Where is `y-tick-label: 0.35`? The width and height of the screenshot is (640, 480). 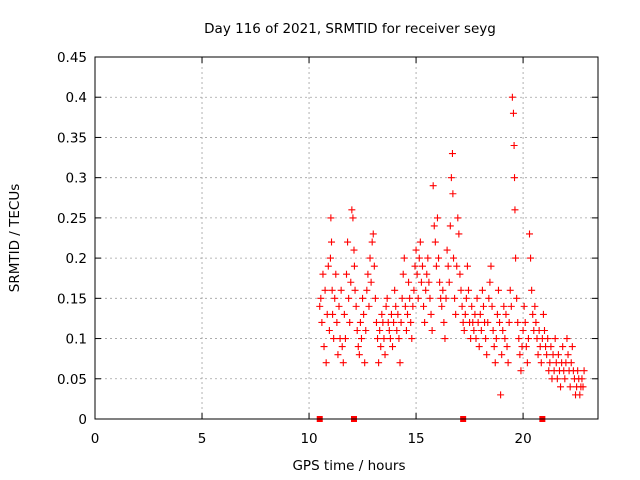
y-tick-label: 0.35 is located at coordinates (72, 138).